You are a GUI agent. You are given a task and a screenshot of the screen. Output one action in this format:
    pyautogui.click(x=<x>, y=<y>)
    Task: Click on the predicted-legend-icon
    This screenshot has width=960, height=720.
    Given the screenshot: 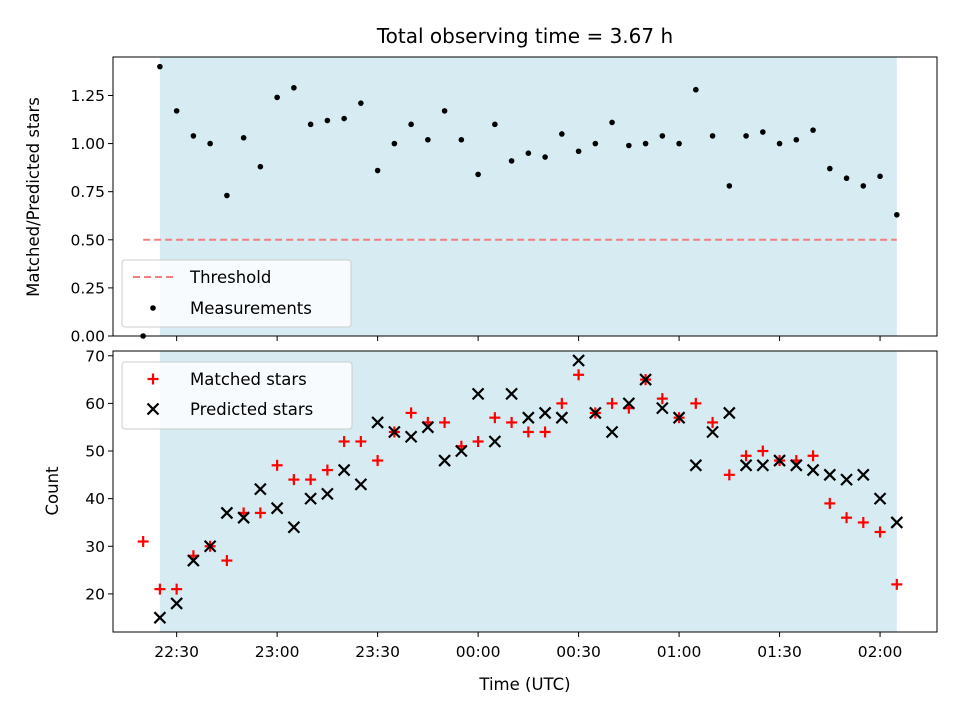 What is the action you would take?
    pyautogui.click(x=153, y=409)
    